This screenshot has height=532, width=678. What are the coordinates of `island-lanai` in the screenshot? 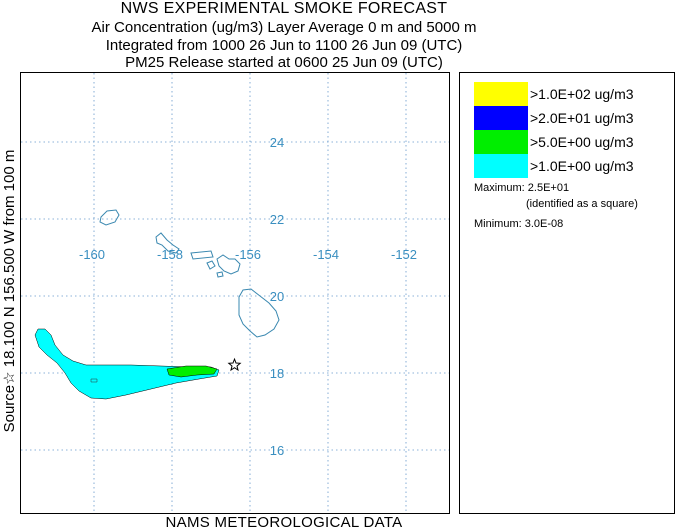 It's located at (211, 265).